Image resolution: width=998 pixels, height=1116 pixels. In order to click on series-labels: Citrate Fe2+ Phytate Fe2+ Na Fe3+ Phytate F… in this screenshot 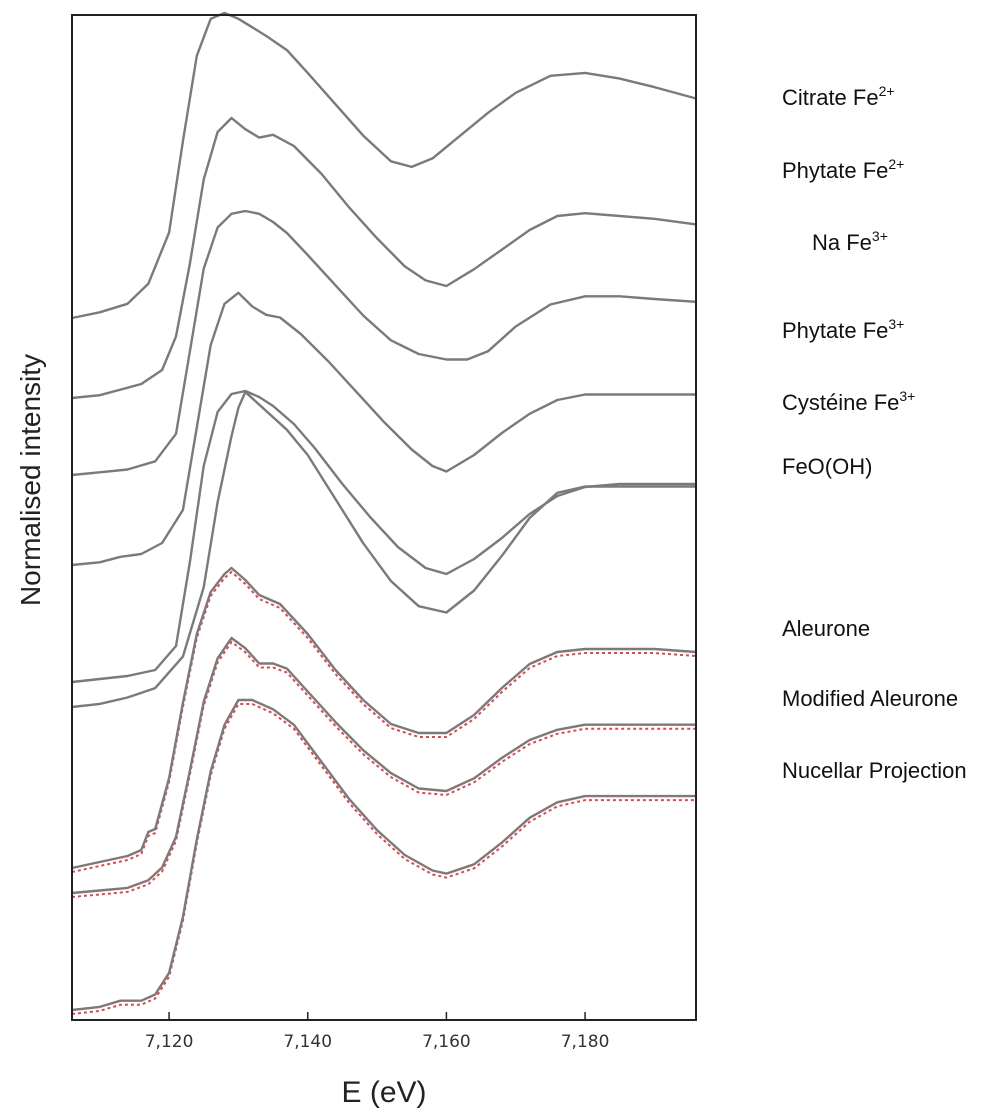, I will do `click(874, 433)`.